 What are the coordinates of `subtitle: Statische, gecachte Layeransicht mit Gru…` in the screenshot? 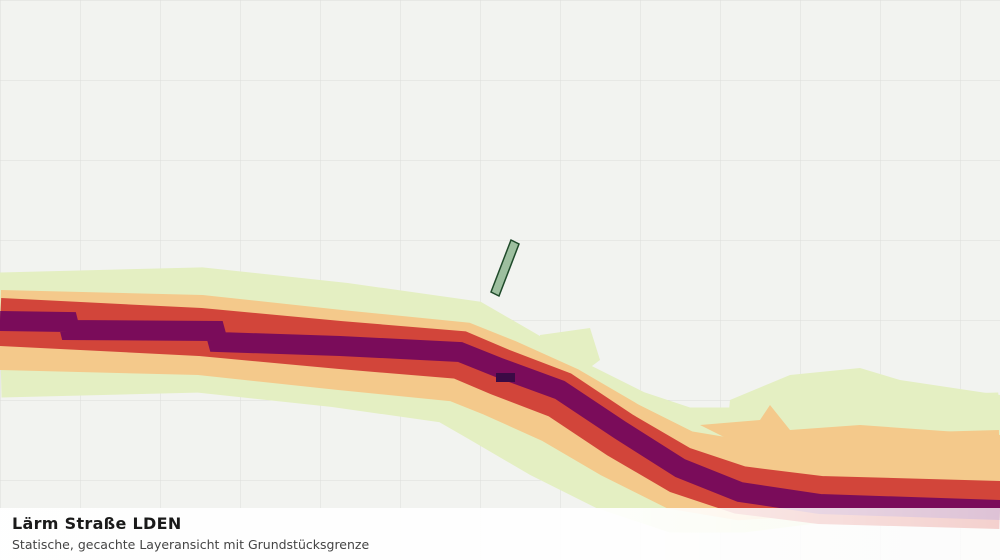 It's located at (191, 544).